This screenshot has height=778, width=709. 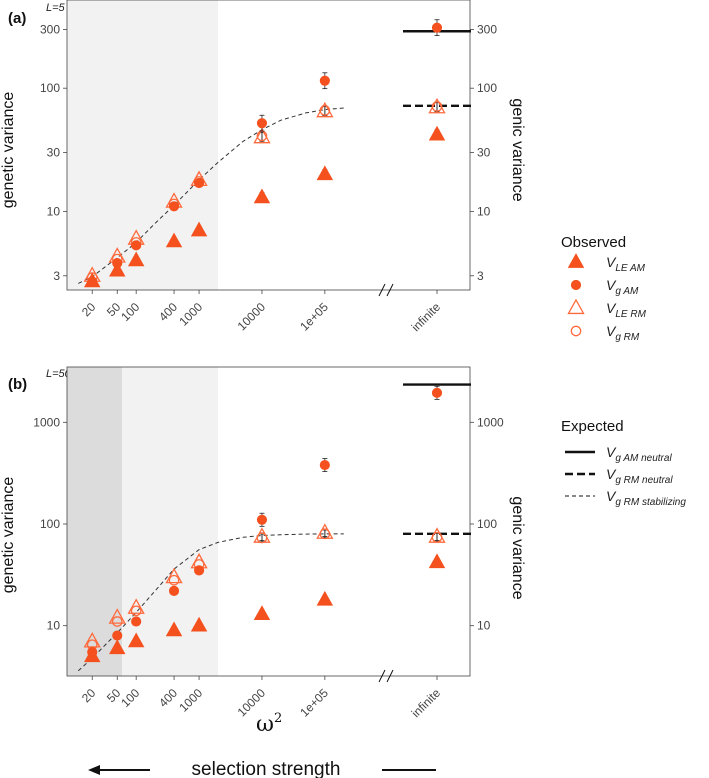 What do you see at coordinates (627, 291) in the screenshot?
I see `legend-label-subscript: g AM` at bounding box center [627, 291].